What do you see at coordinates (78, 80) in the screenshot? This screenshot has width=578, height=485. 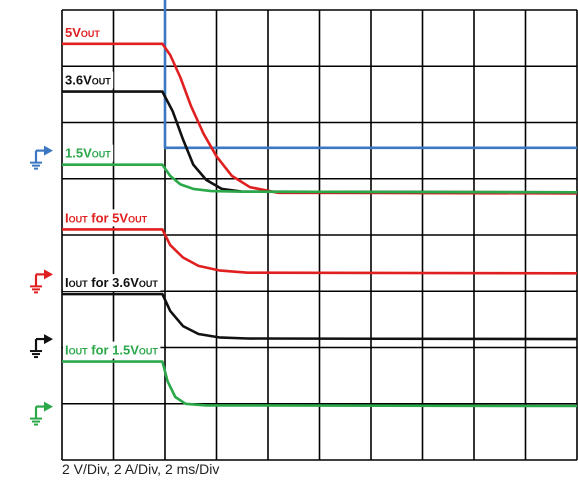 I see `label-part: 3.6V` at bounding box center [78, 80].